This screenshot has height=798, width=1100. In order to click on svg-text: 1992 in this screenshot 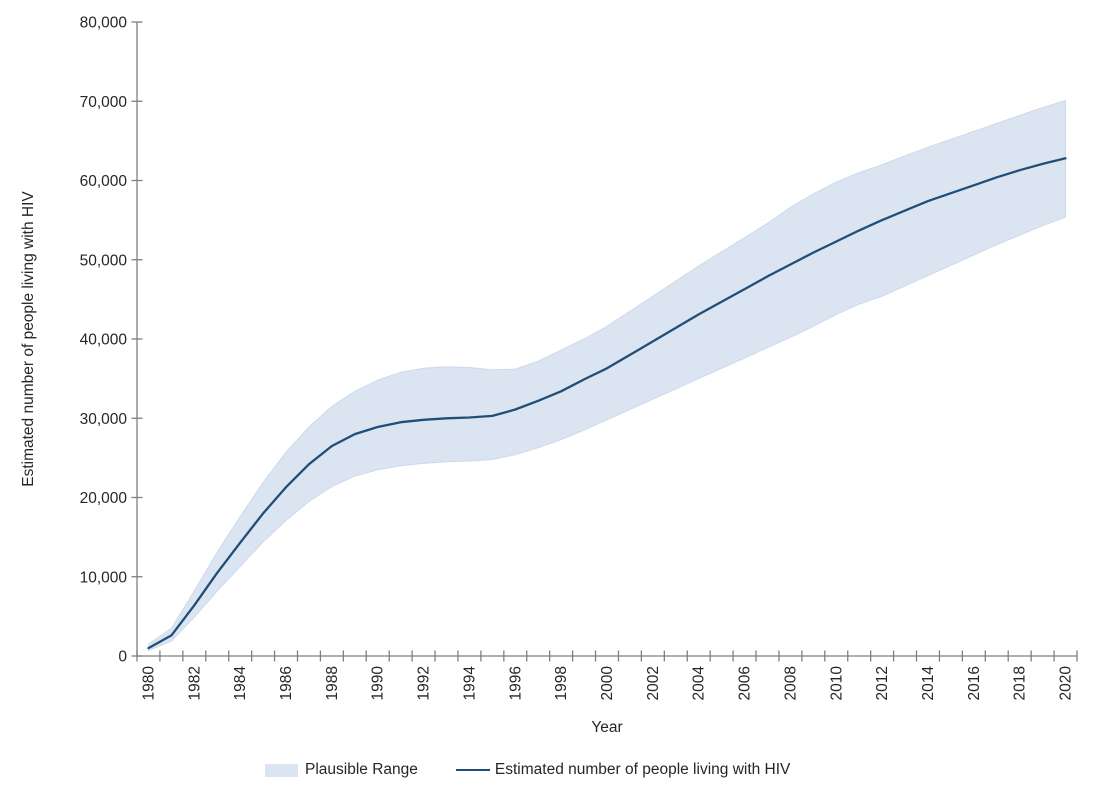, I will do `click(424, 683)`.